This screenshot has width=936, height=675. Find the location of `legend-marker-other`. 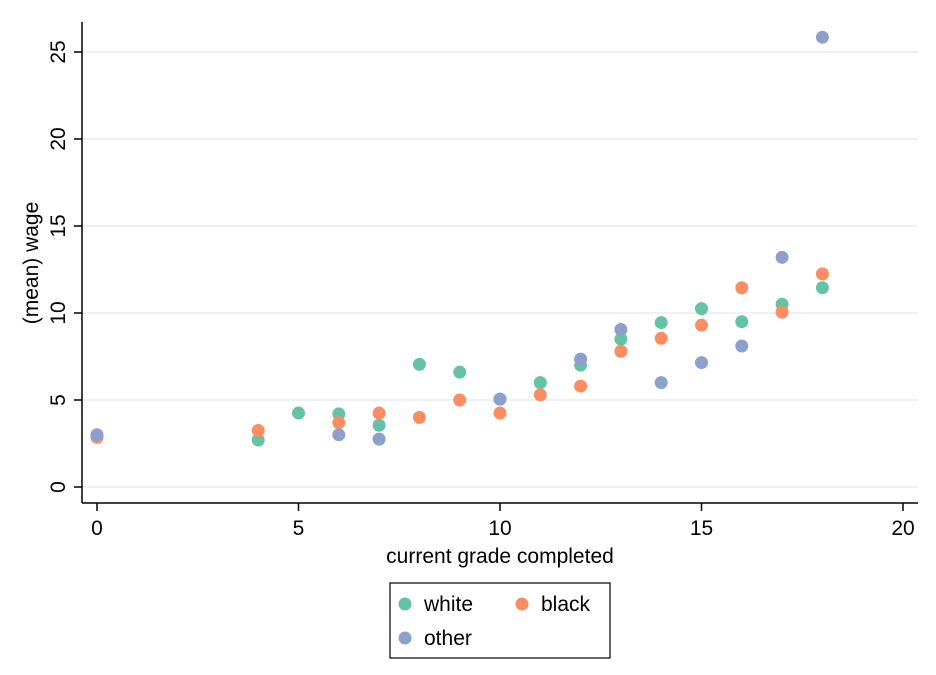

legend-marker-other is located at coordinates (405, 638).